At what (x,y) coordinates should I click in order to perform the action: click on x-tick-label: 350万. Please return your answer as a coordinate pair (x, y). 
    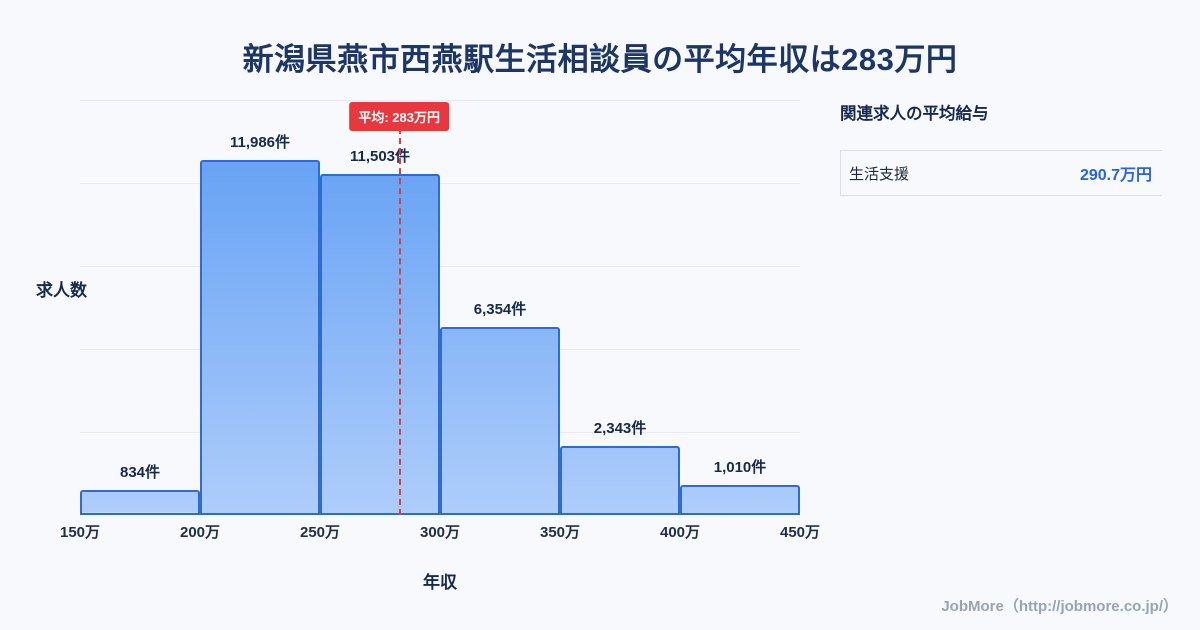
    Looking at the image, I should click on (560, 532).